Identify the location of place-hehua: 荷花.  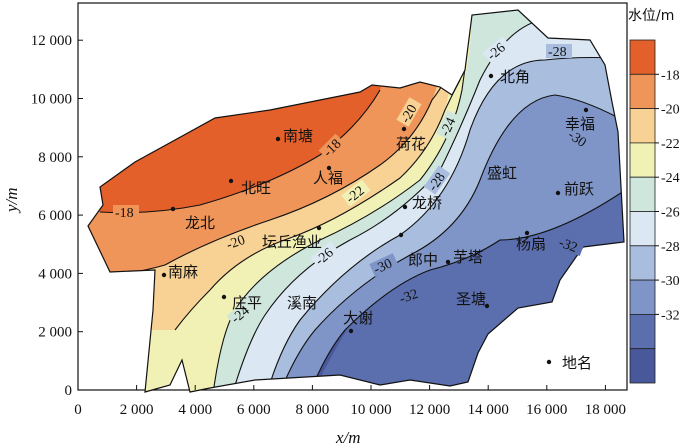
(411, 139).